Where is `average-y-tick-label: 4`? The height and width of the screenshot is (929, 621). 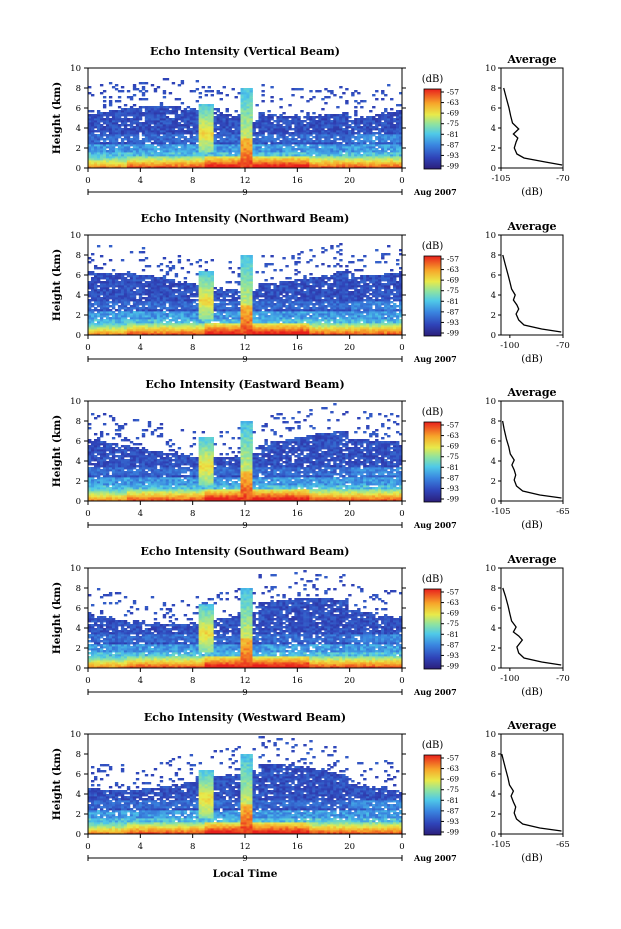
average-y-tick-label: 4 is located at coordinates (493, 129).